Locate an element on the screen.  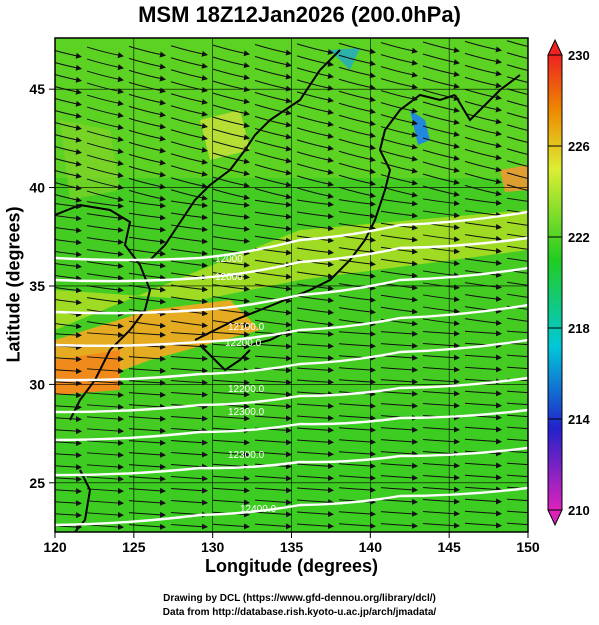
contour-label: 12200.0 is located at coordinates (243, 343).